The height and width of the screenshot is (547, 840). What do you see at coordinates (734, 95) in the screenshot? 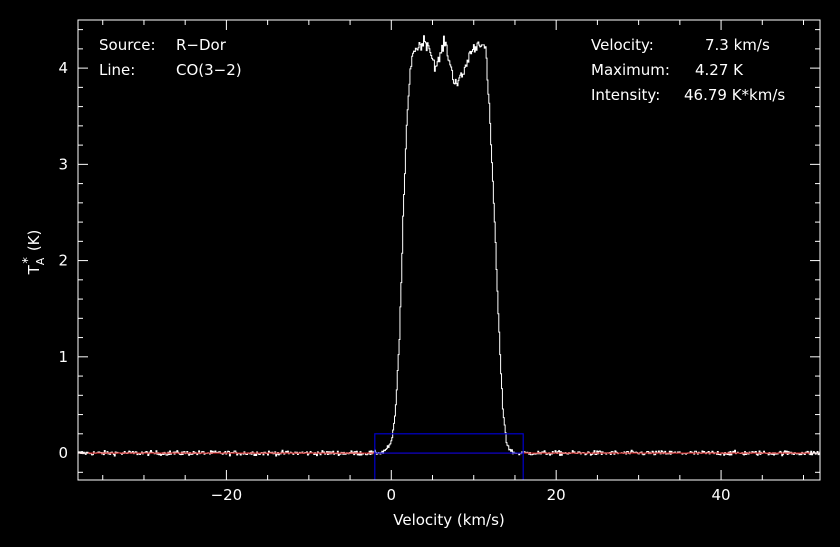
I see `annotation-intensity-value: 46.79 K*km/s` at bounding box center [734, 95].